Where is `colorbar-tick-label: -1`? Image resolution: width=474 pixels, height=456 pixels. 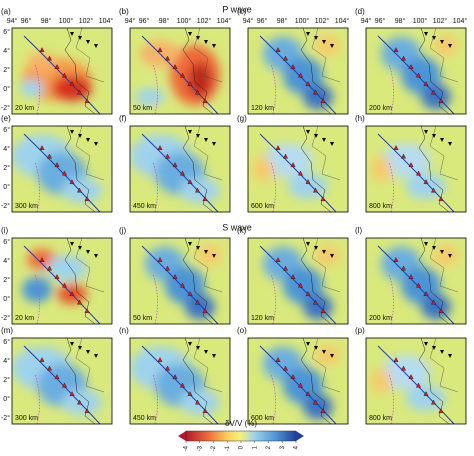
colorbar-tick-label: -1 is located at coordinates (228, 448).